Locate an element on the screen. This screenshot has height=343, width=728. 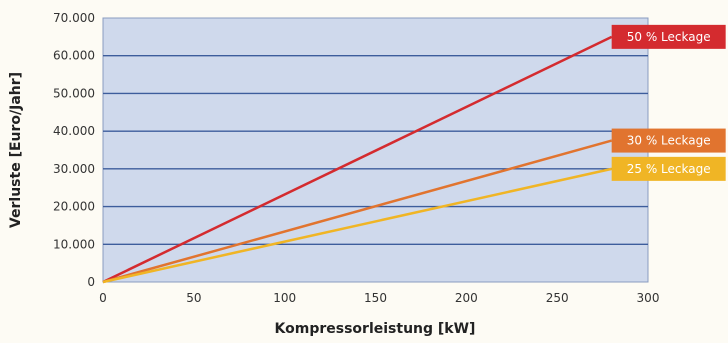
y-axis-title: Verluste [Euro/Jahr] is located at coordinates (16, 150).